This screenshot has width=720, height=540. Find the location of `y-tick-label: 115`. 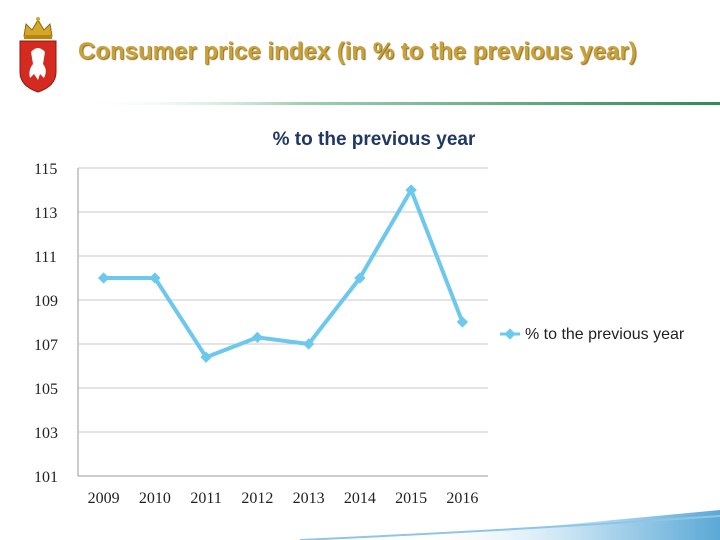

y-tick-label: 115 is located at coordinates (45, 169).